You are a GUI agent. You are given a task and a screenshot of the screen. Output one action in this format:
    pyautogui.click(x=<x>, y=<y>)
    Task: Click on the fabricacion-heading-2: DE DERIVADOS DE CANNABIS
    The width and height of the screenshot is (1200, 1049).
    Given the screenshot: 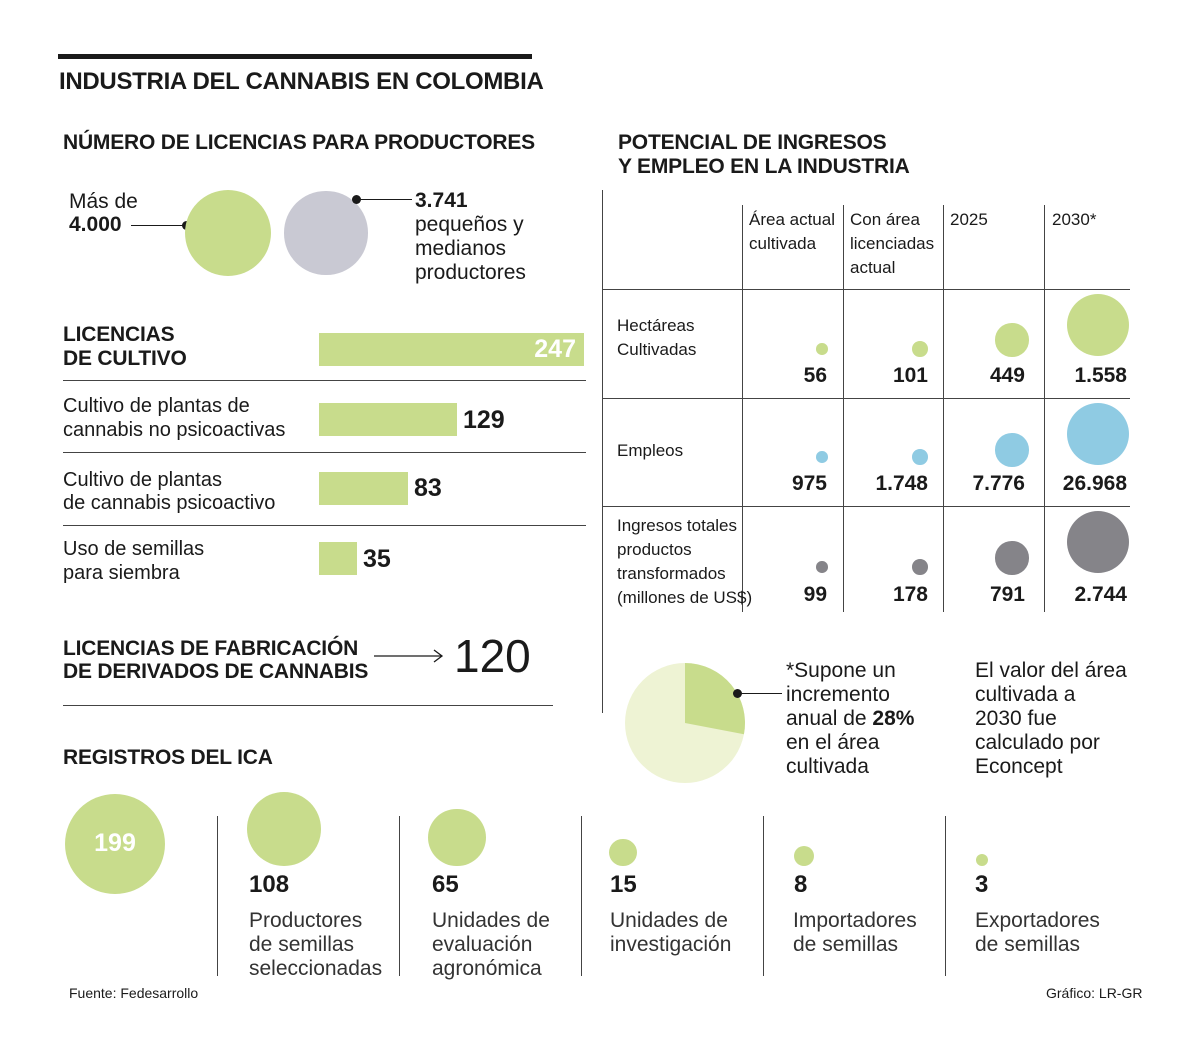 What is the action you would take?
    pyautogui.click(x=216, y=671)
    